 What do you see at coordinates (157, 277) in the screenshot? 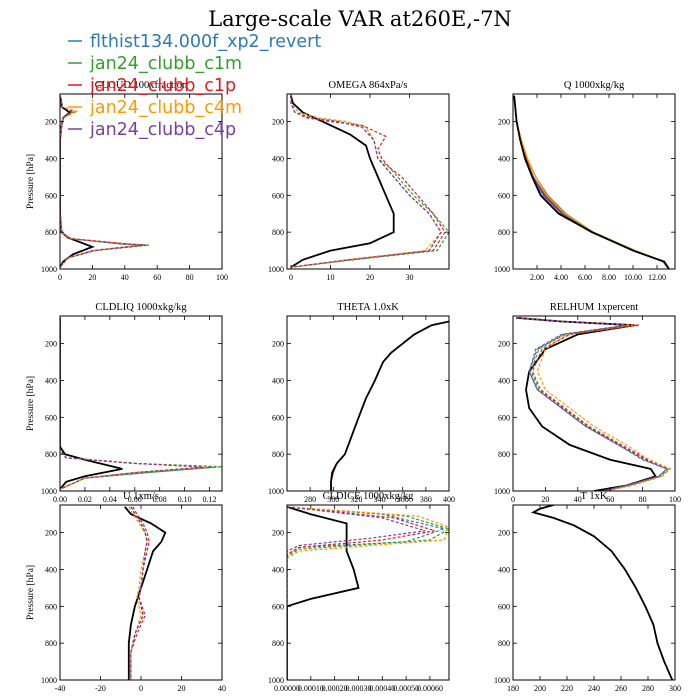
I see `x-tick-label: 60` at bounding box center [157, 277].